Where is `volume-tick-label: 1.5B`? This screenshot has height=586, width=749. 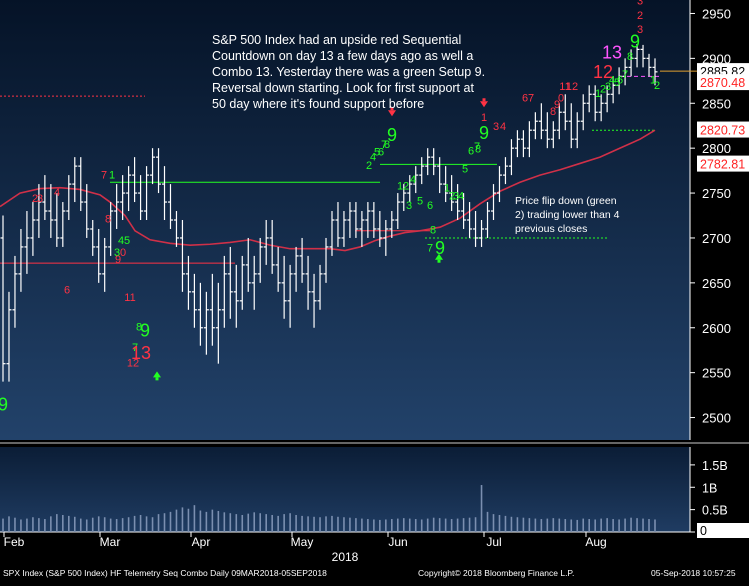 volume-tick-label: 1.5B is located at coordinates (715, 466).